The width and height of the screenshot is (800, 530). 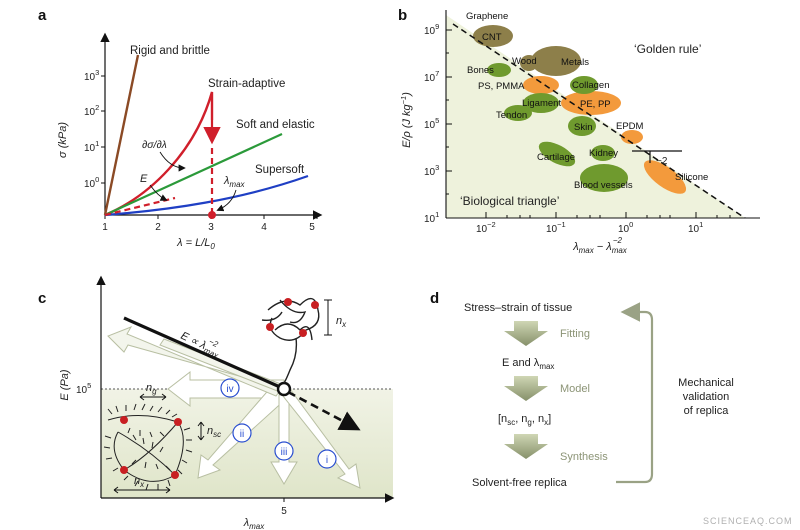 I want to click on validation-loop-arrow, so click(x=635, y=393).